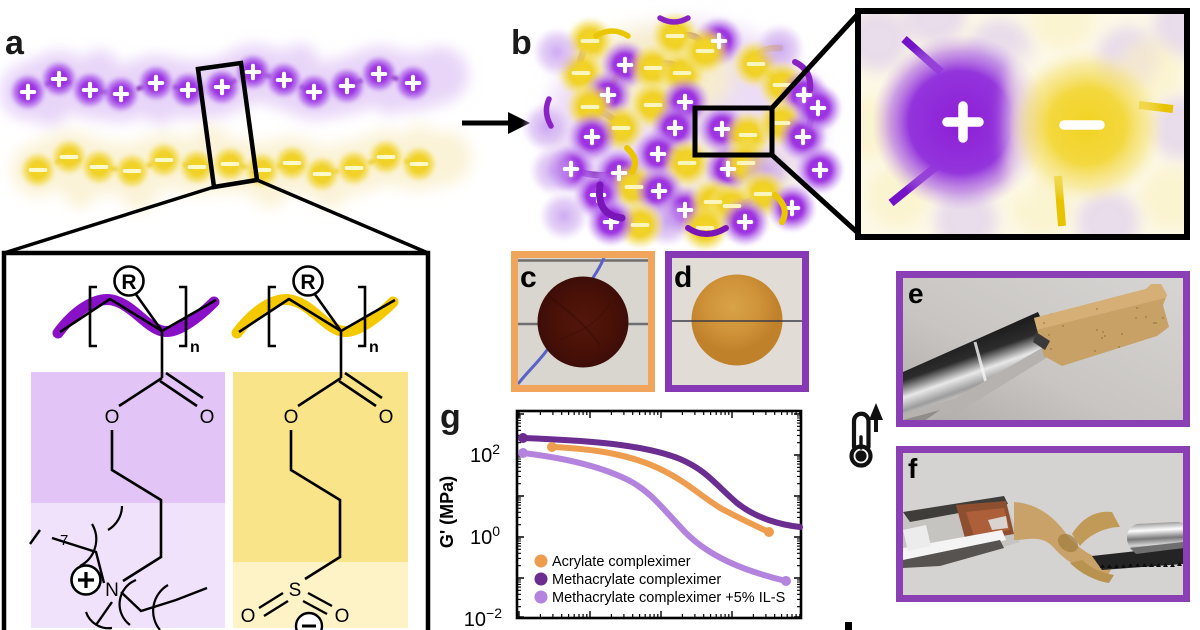 The height and width of the screenshot is (630, 1200). I want to click on svg-text: N, so click(112, 590).